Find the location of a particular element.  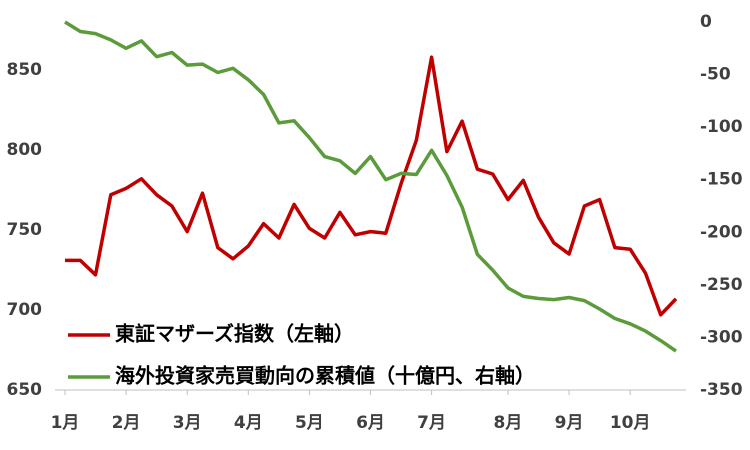

legend-label: 海外投資家売買動向の累積値（十億円、右軸） is located at coordinates (325, 376).